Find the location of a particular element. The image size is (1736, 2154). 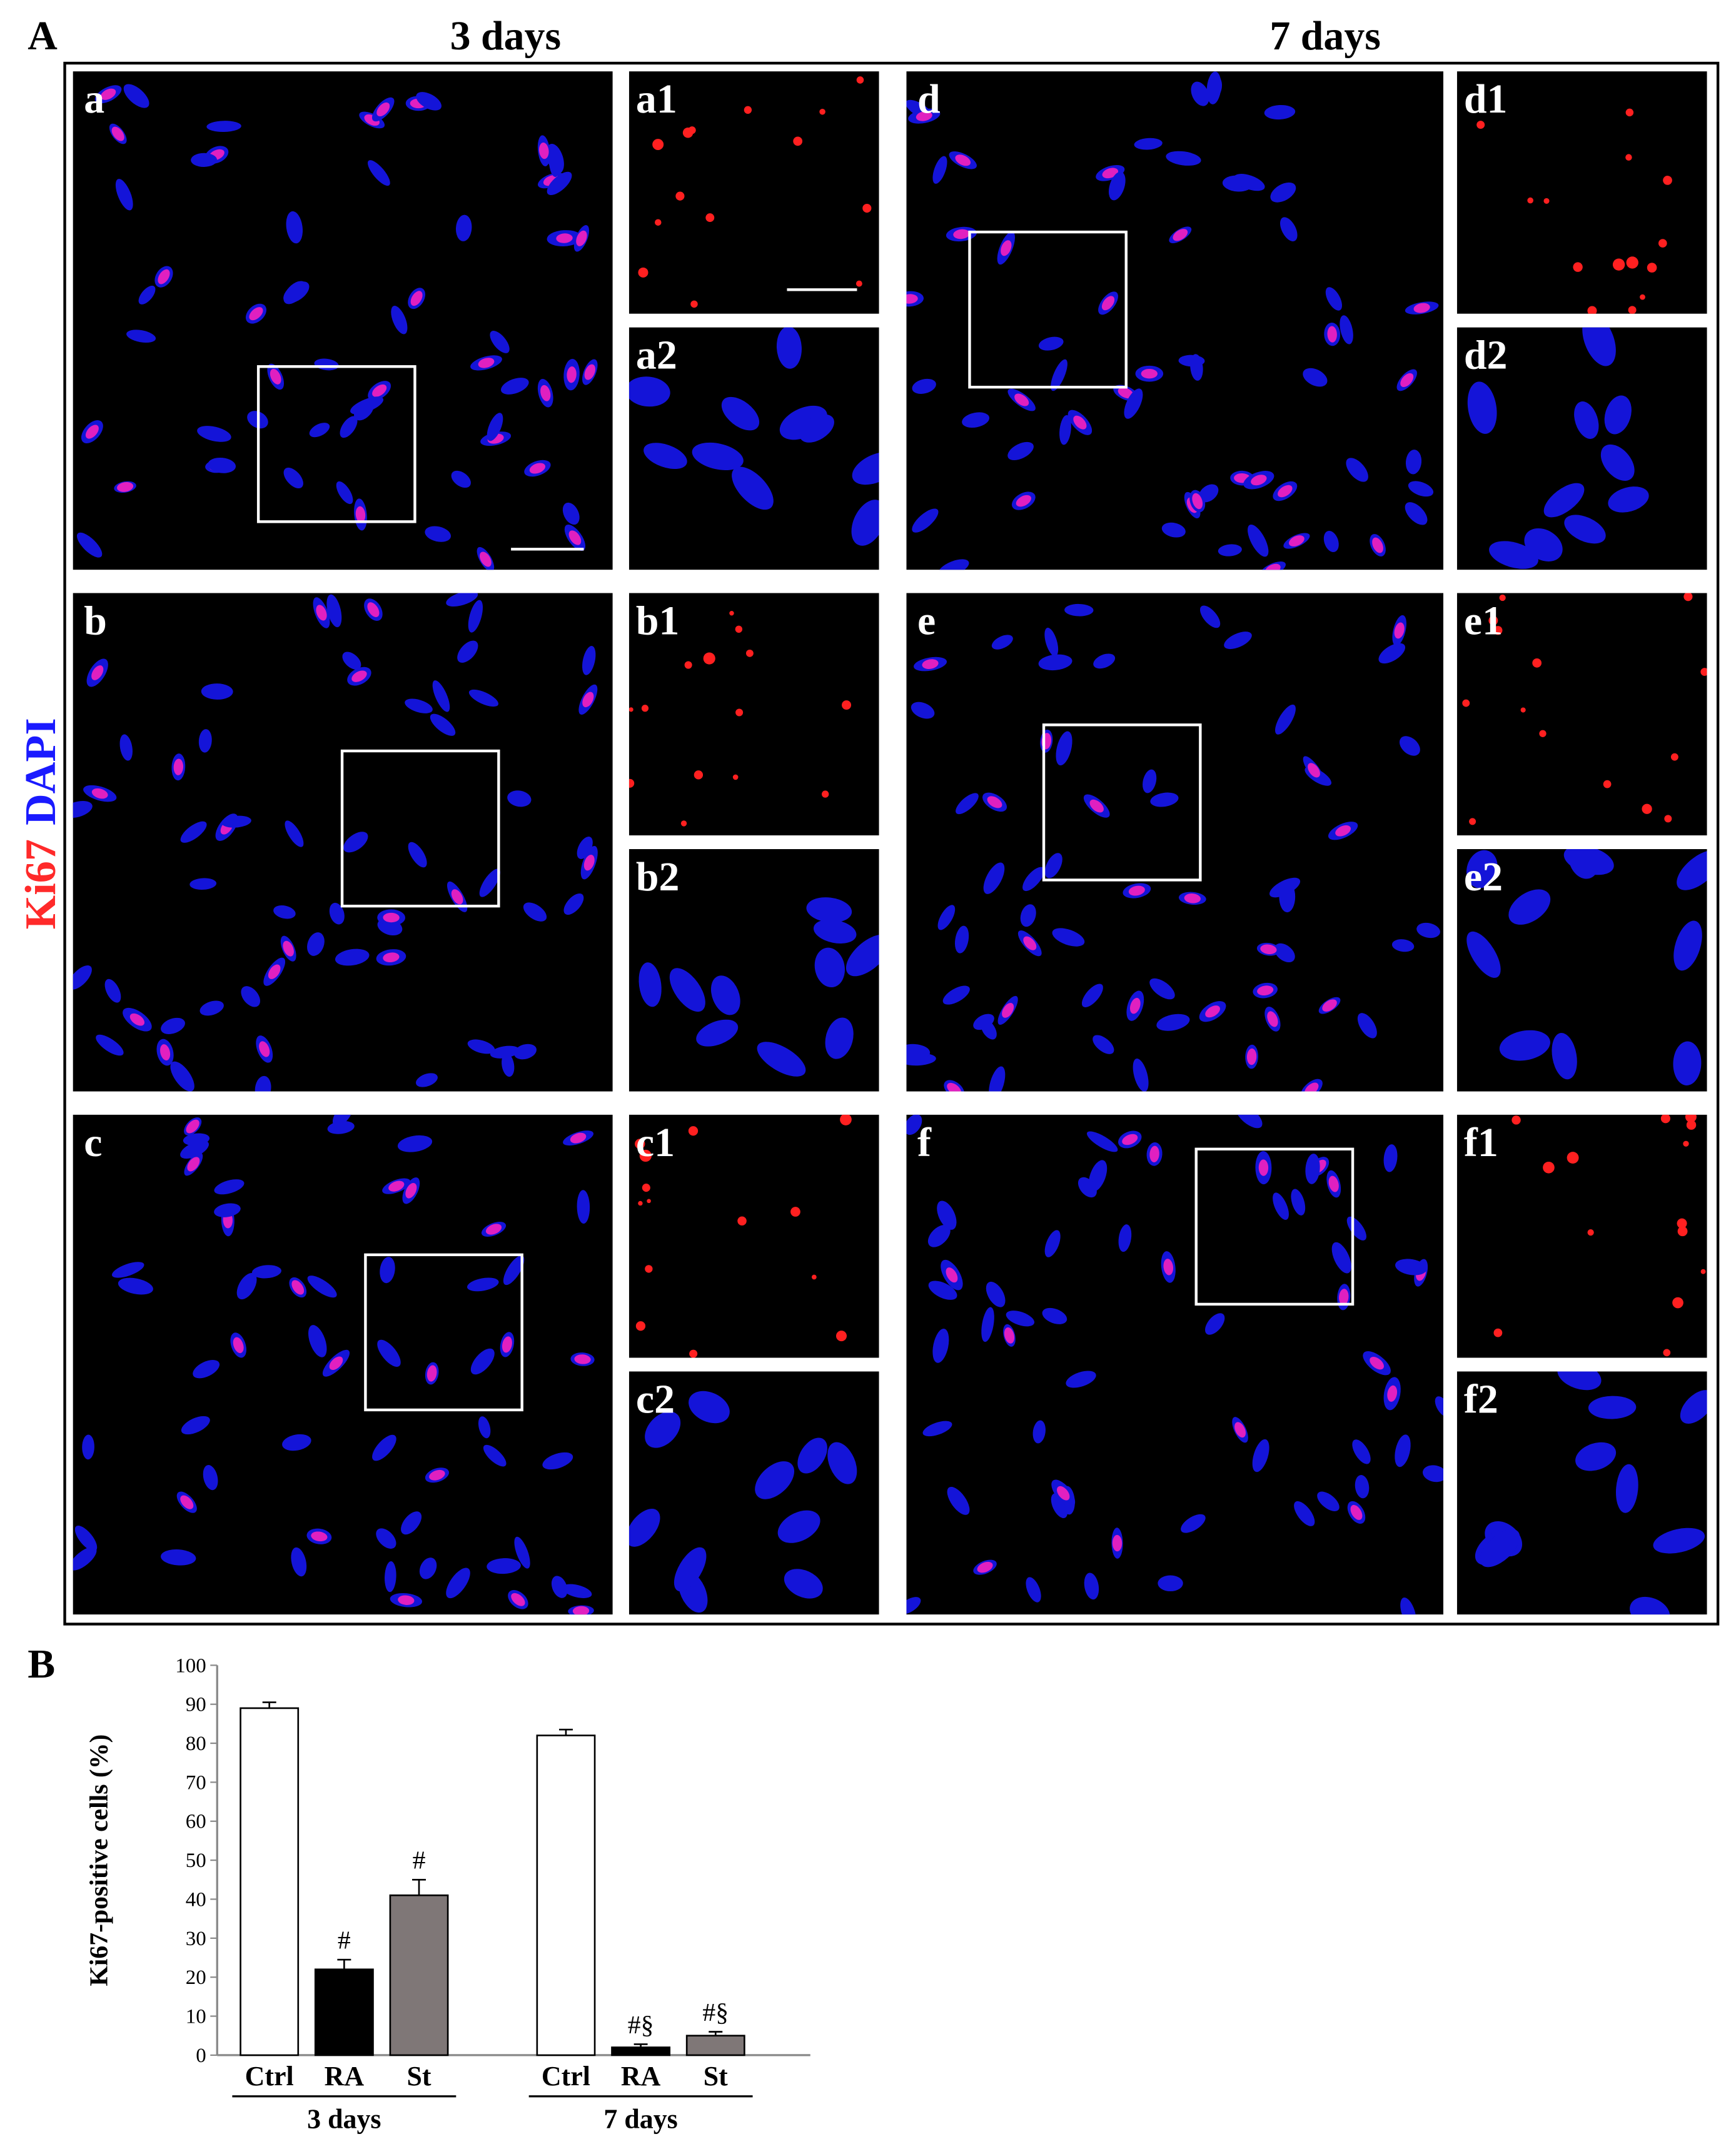

micrograph is located at coordinates (1581, 1493).